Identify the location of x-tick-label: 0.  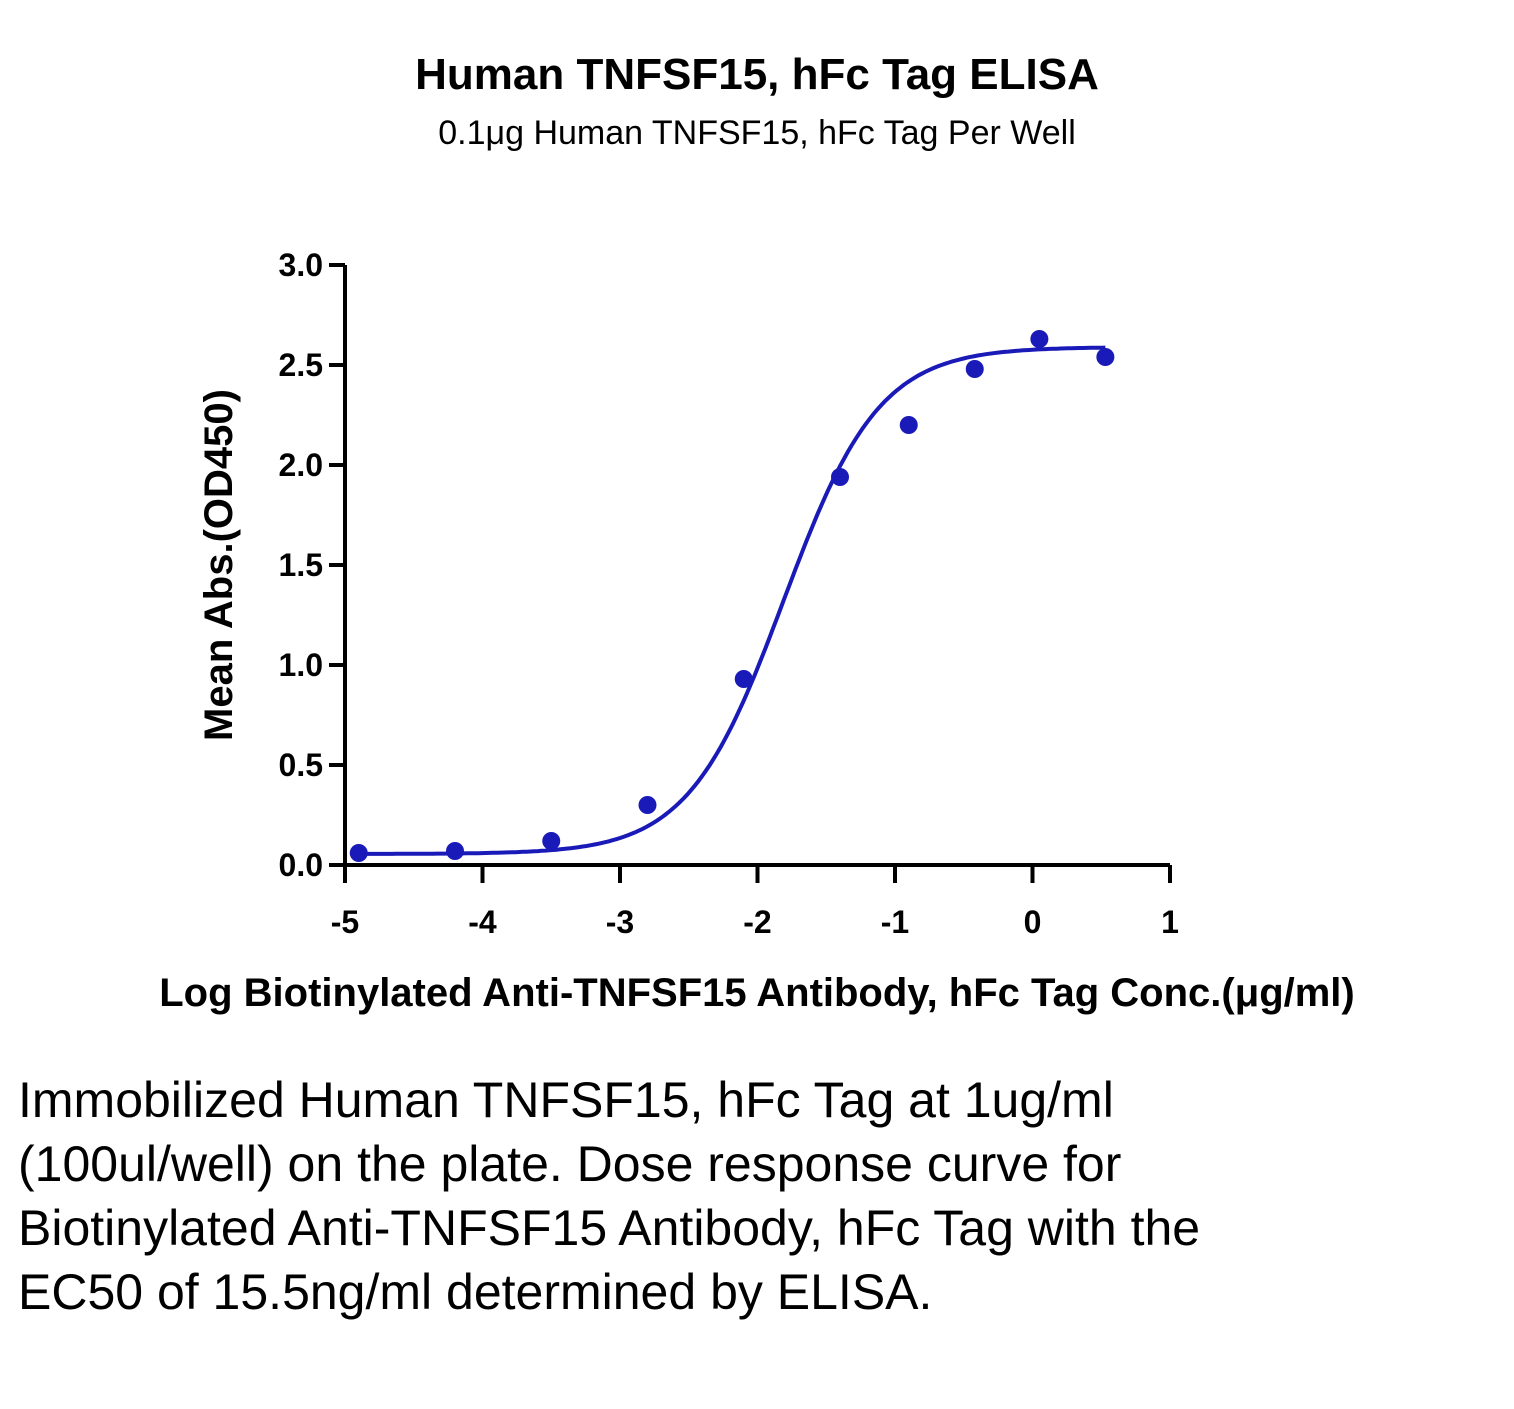
(1033, 922).